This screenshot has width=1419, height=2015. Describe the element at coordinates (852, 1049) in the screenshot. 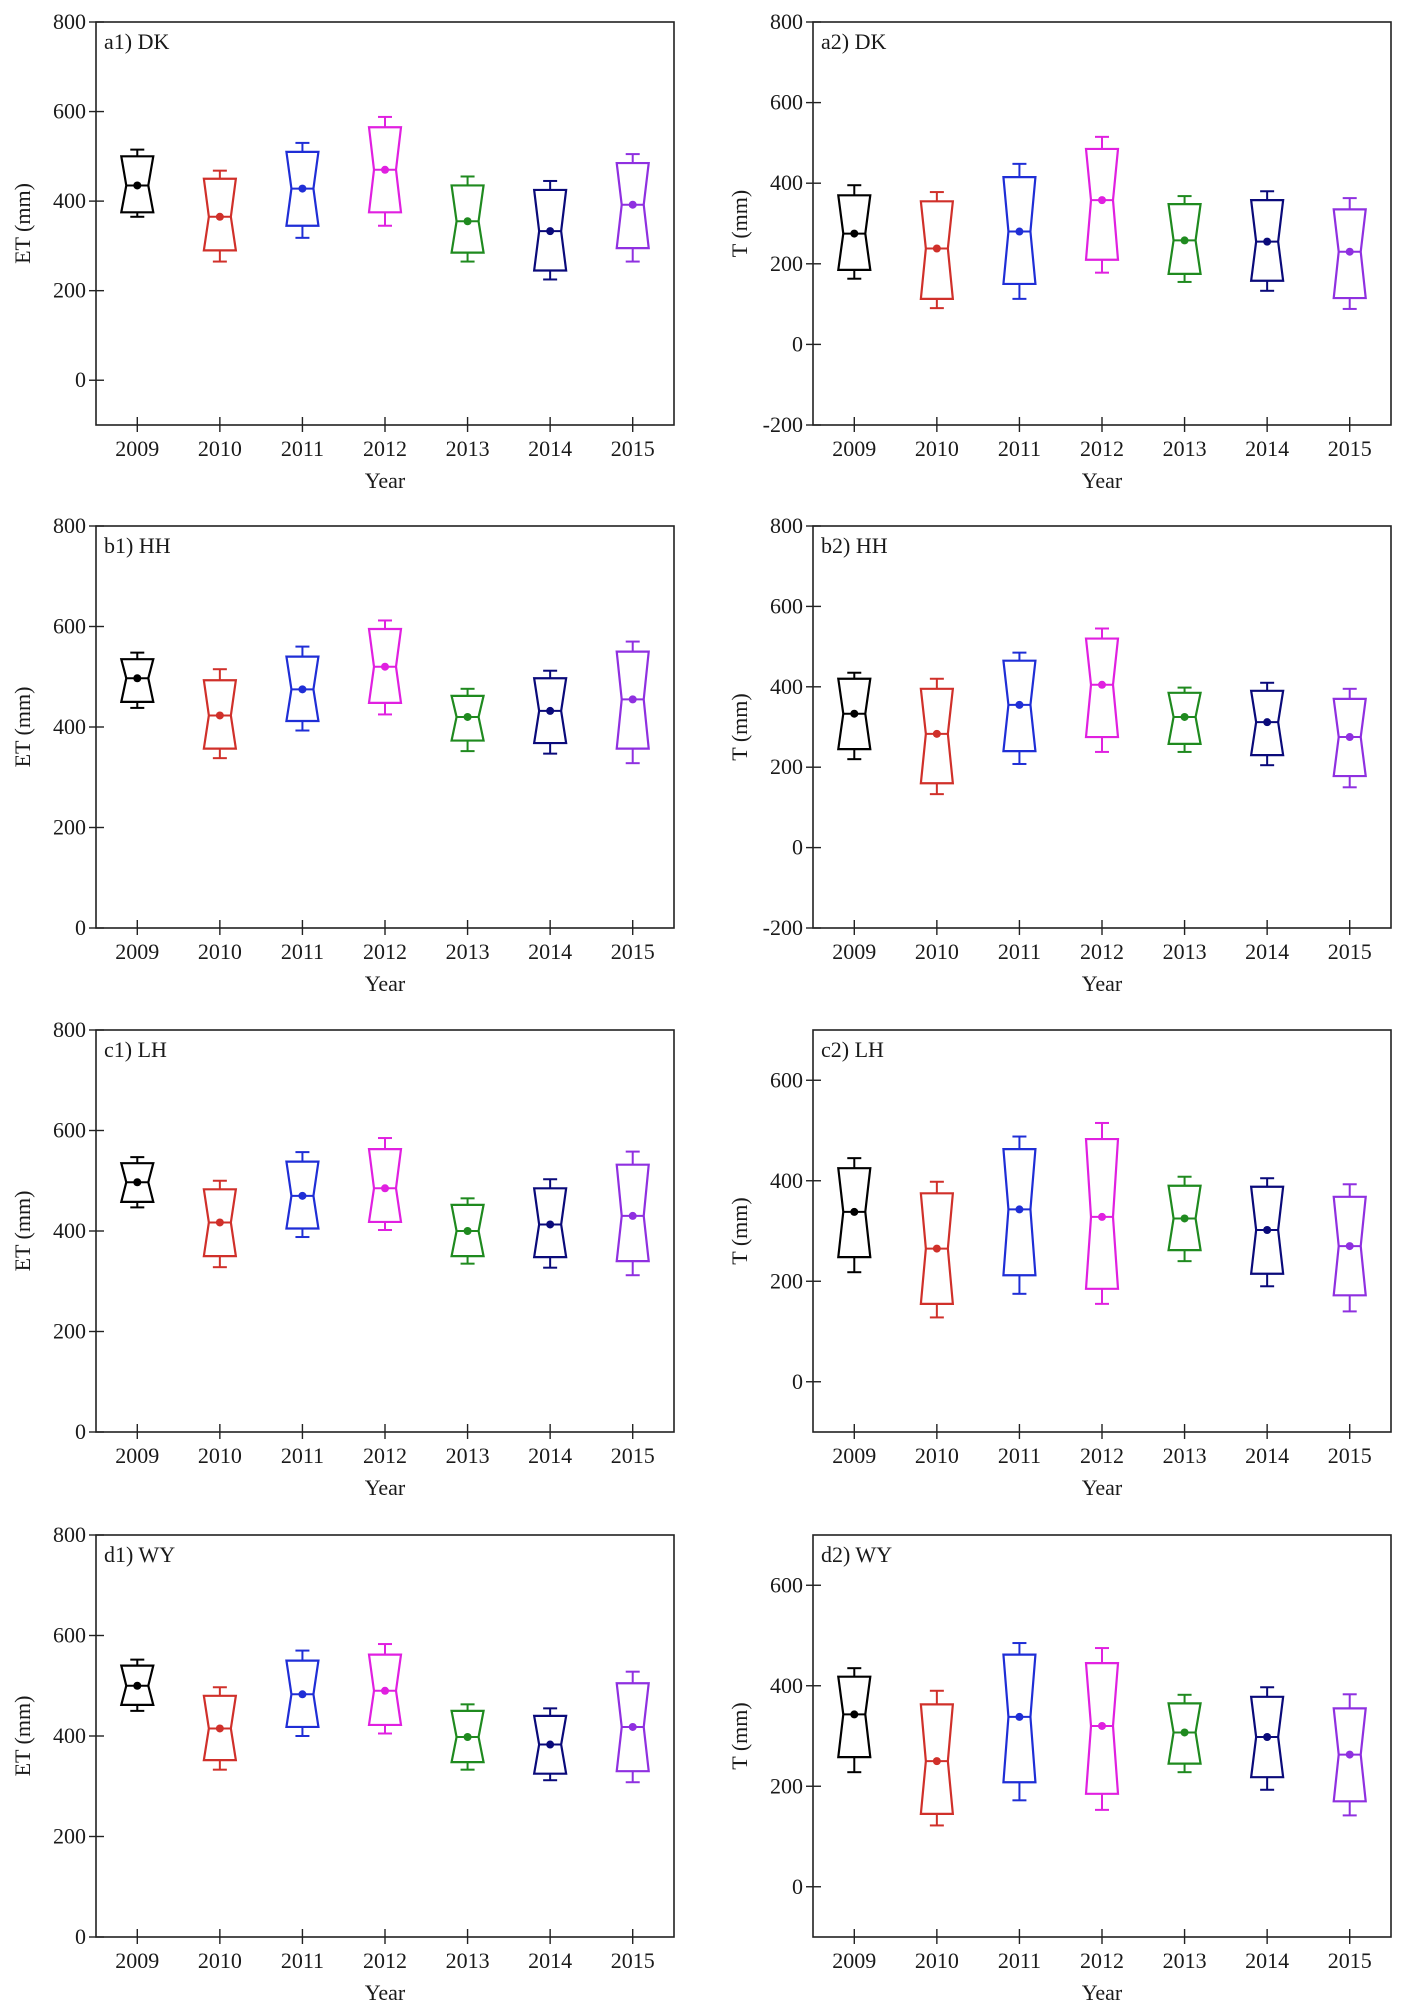

I see `panel-label: c2) LH` at that location.